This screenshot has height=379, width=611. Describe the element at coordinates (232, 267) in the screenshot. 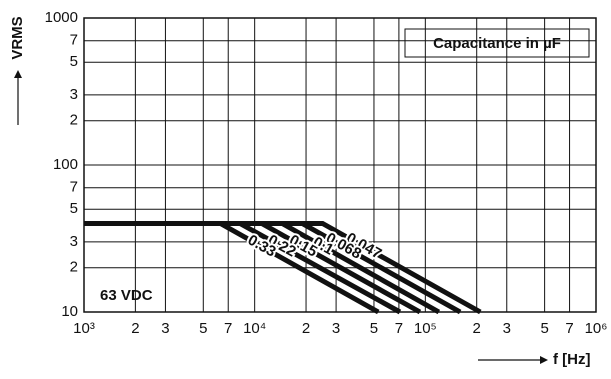

I see `line` at that location.